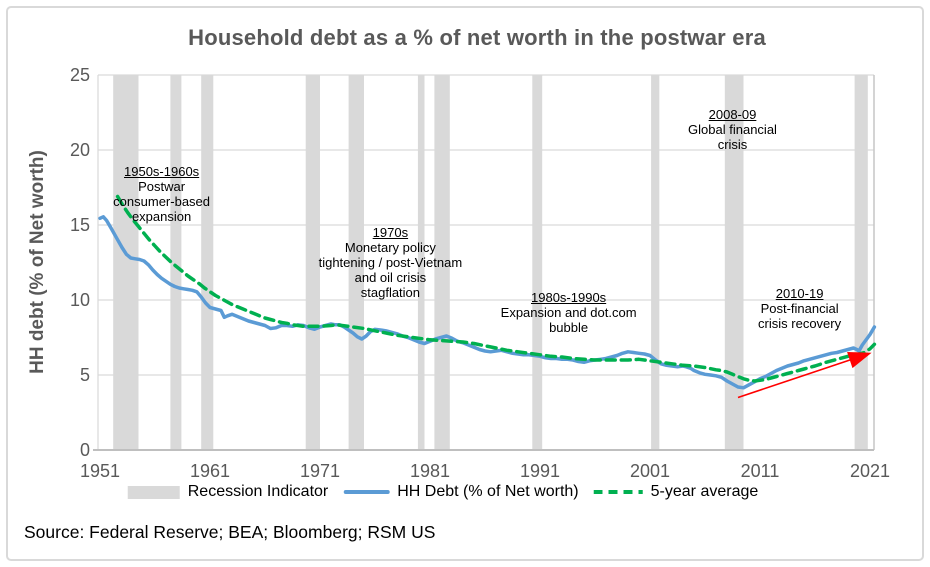  What do you see at coordinates (79, 225) in the screenshot?
I see `y-tick-label: 15` at bounding box center [79, 225].